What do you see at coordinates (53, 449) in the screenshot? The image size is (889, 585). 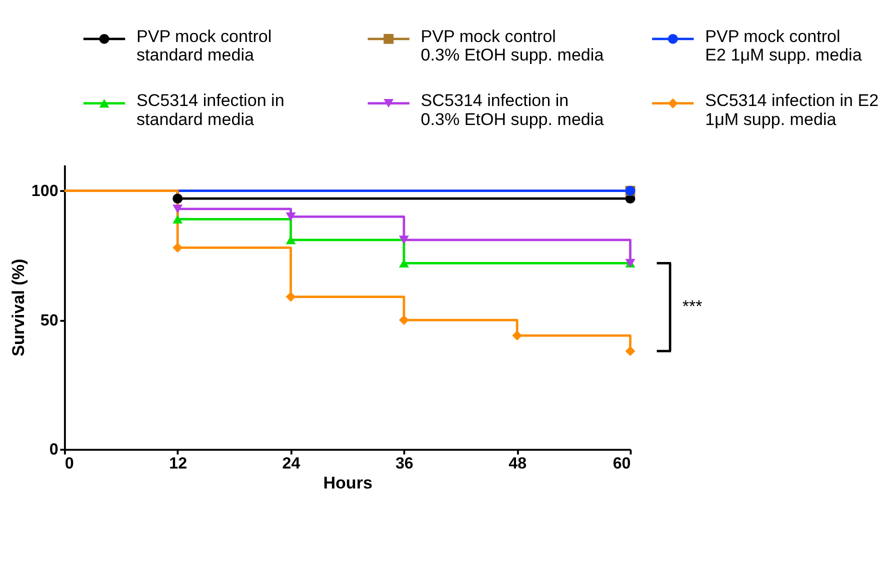 I see `y-tick-label: 0` at bounding box center [53, 449].